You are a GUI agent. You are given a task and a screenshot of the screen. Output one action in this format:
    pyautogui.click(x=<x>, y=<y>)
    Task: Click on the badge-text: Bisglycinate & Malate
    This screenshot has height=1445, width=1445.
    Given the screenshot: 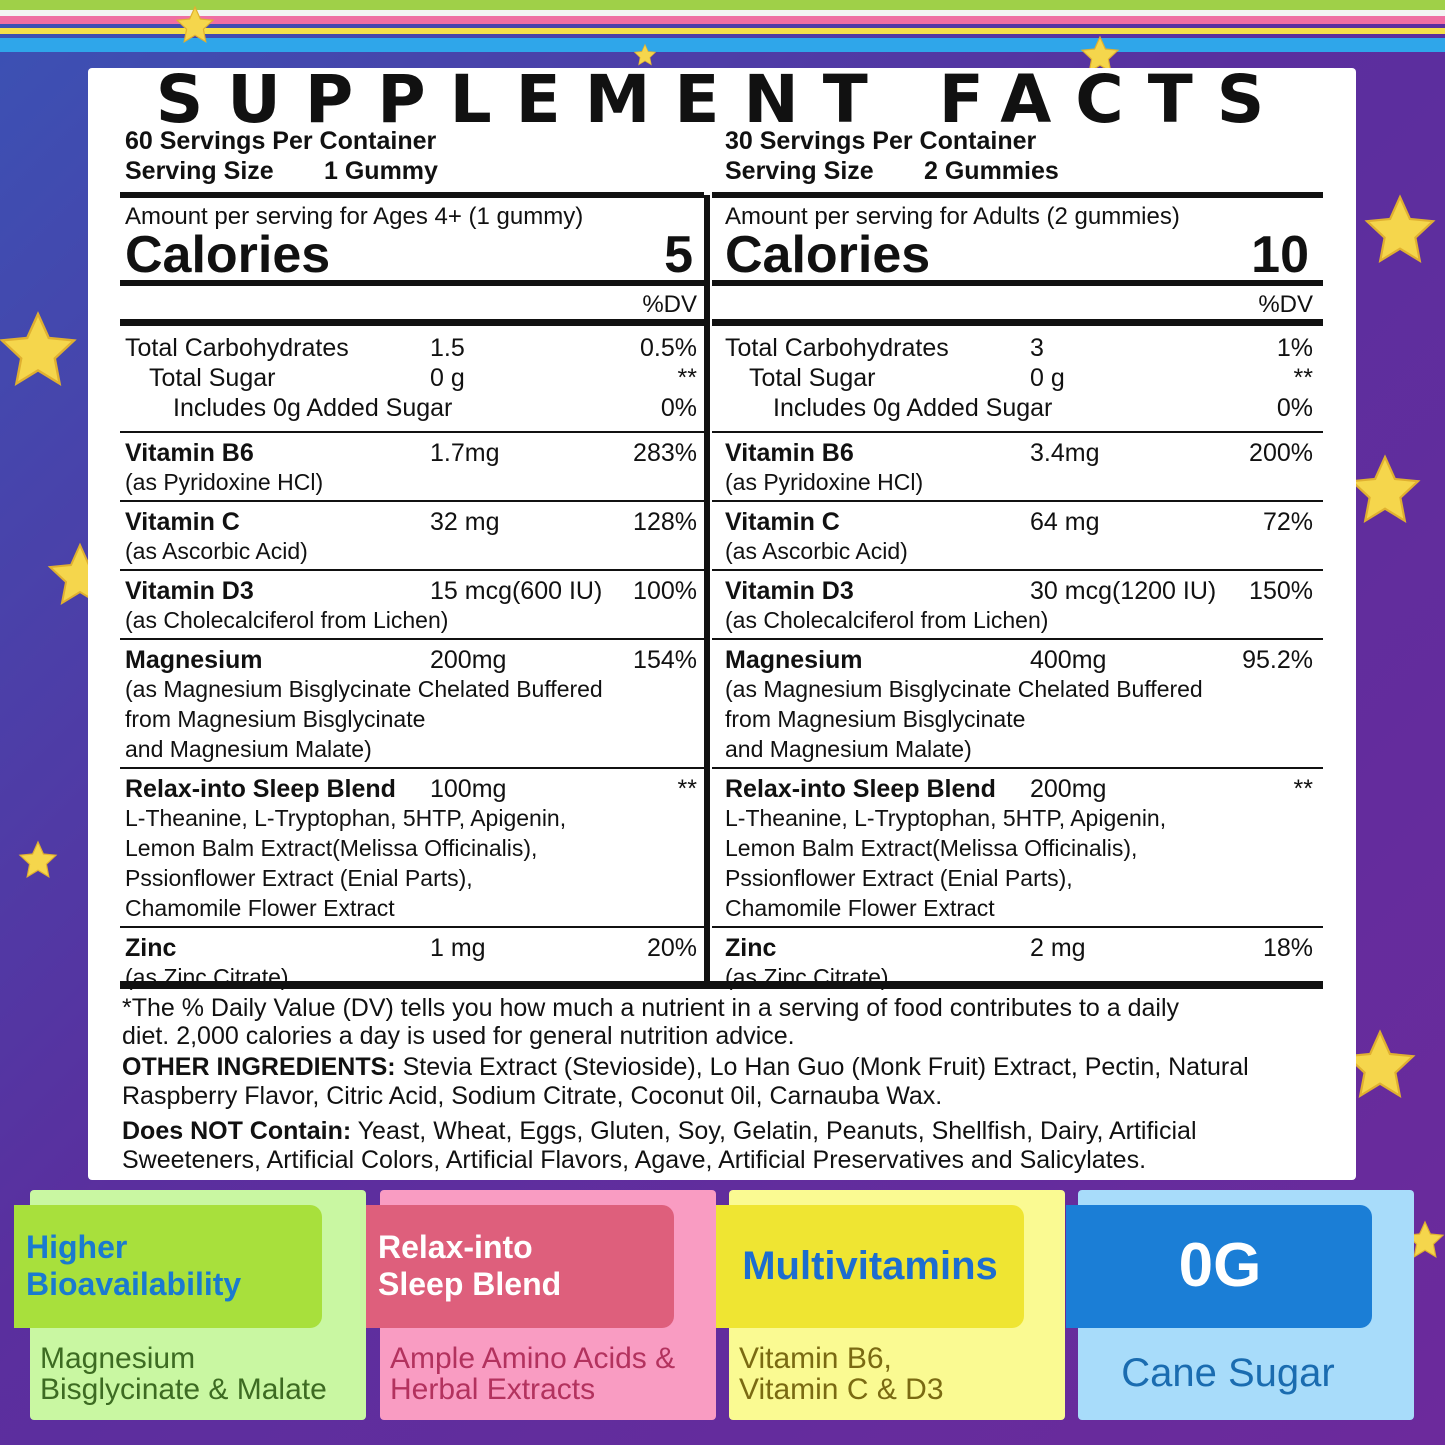 What is the action you would take?
    pyautogui.click(x=183, y=1389)
    